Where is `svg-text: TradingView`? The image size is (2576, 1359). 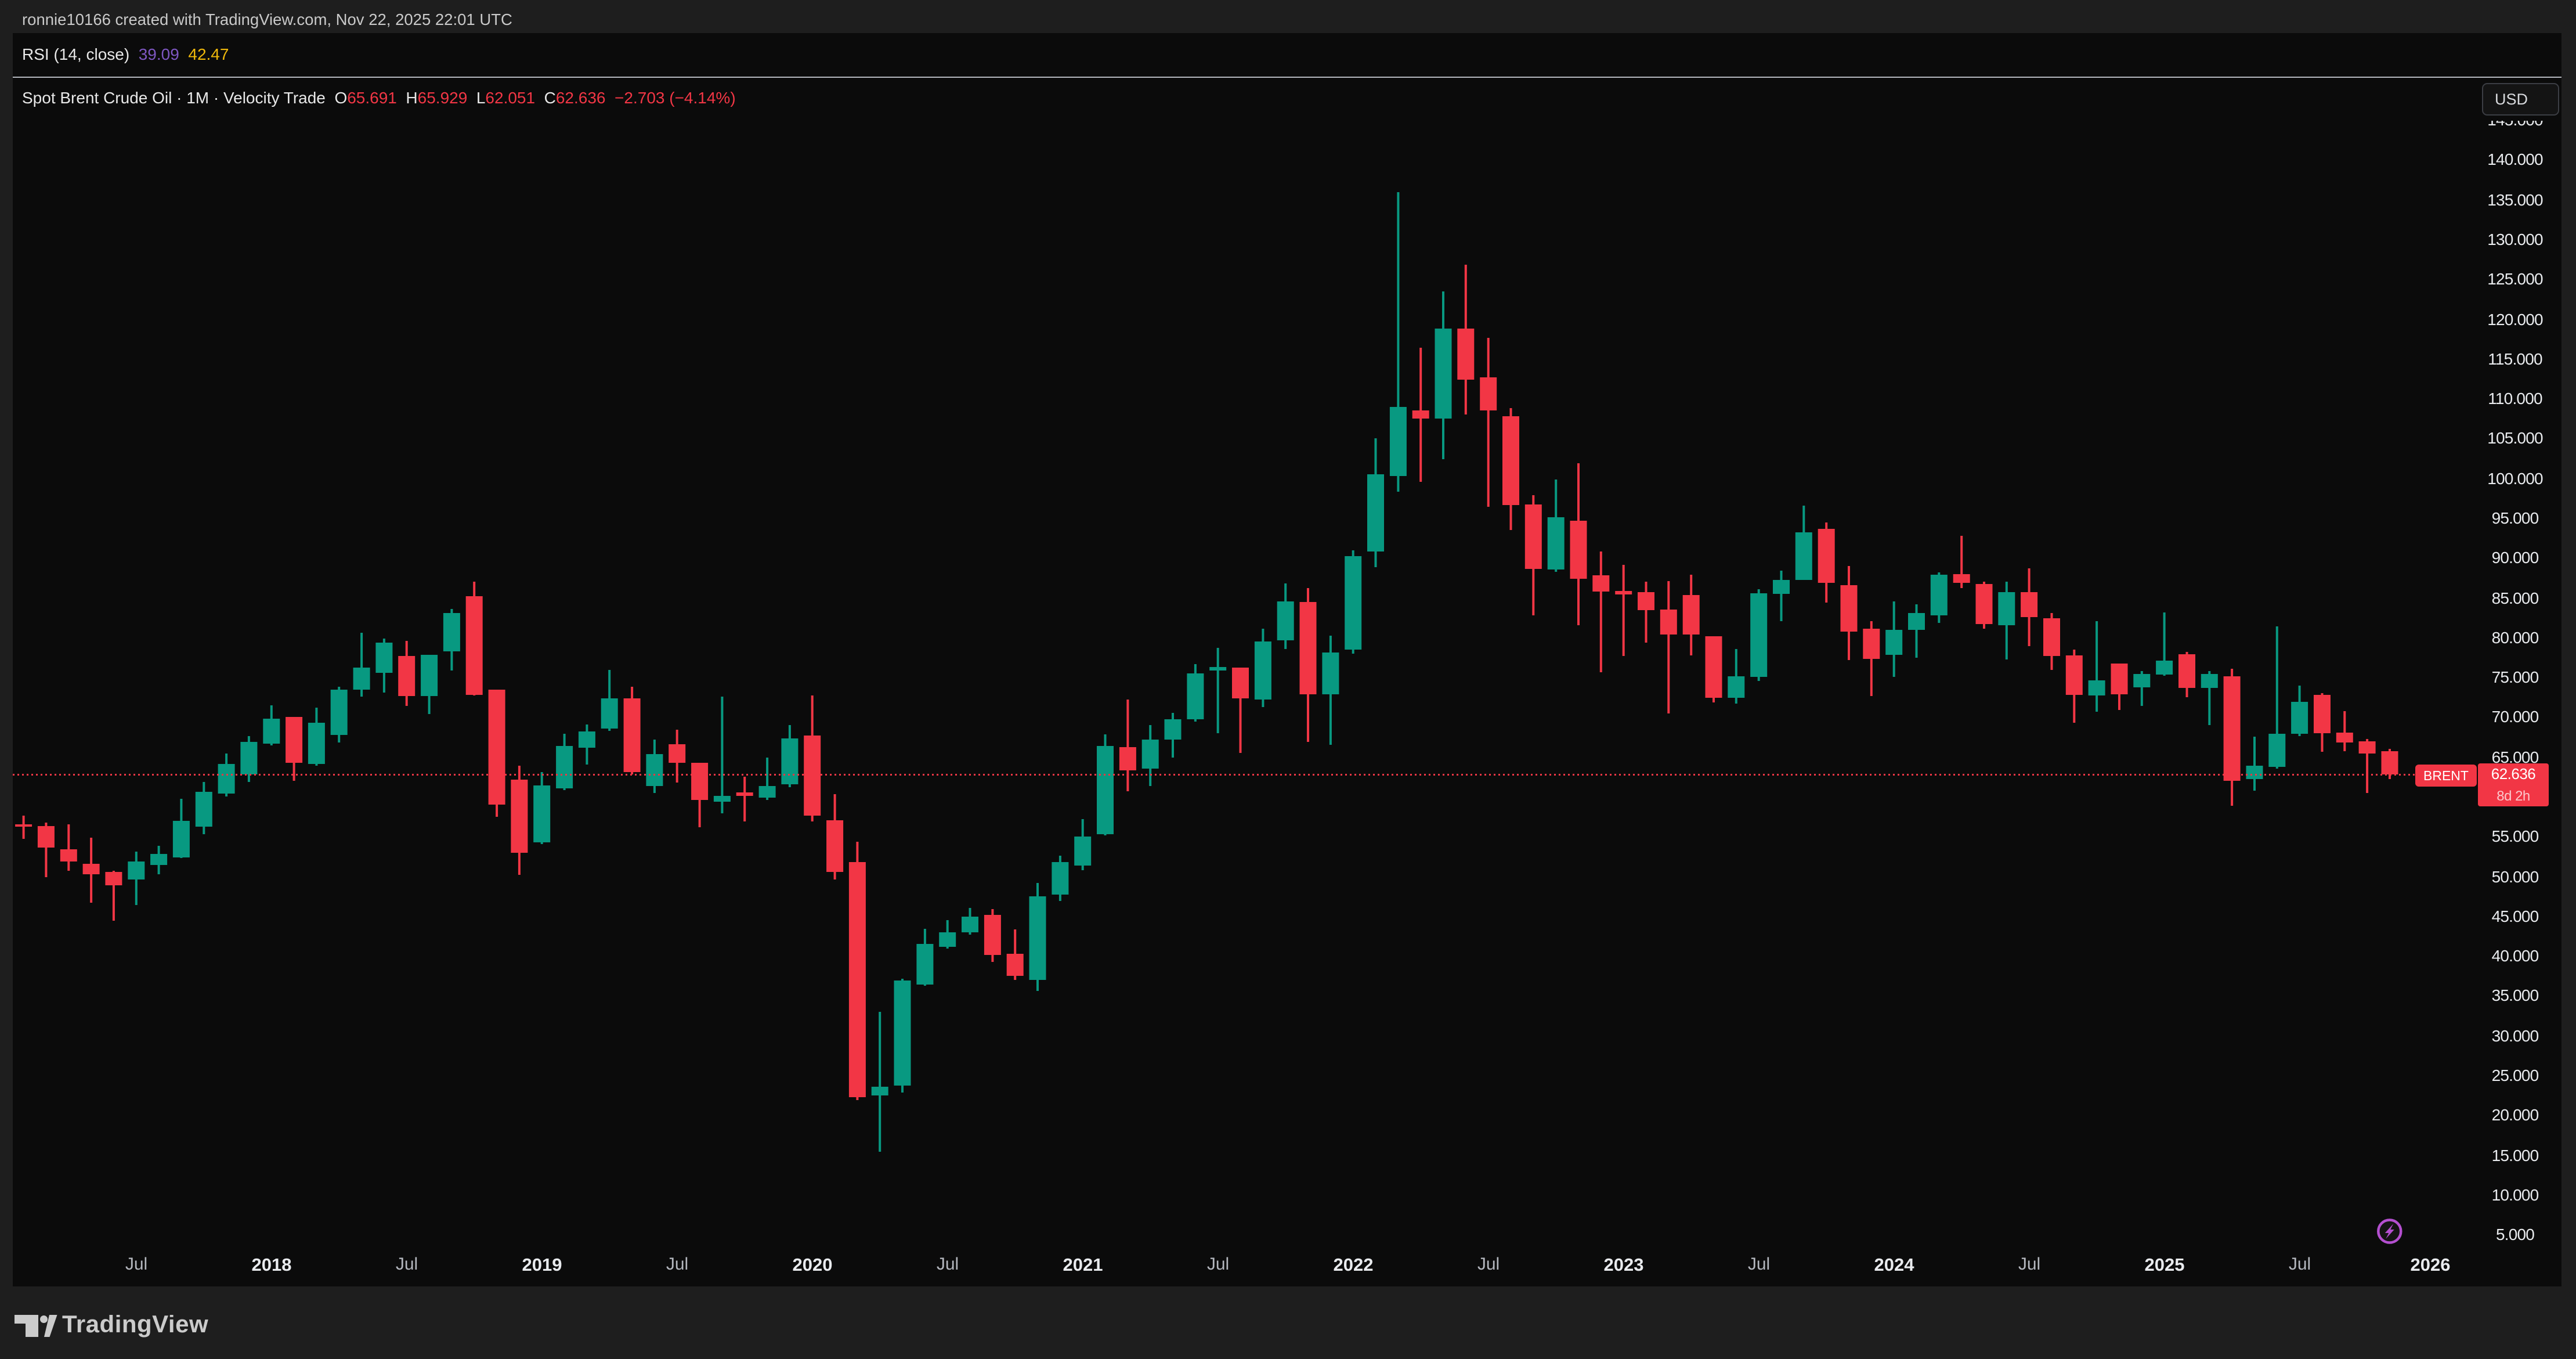
svg-text: TradingView is located at coordinates (135, 1327).